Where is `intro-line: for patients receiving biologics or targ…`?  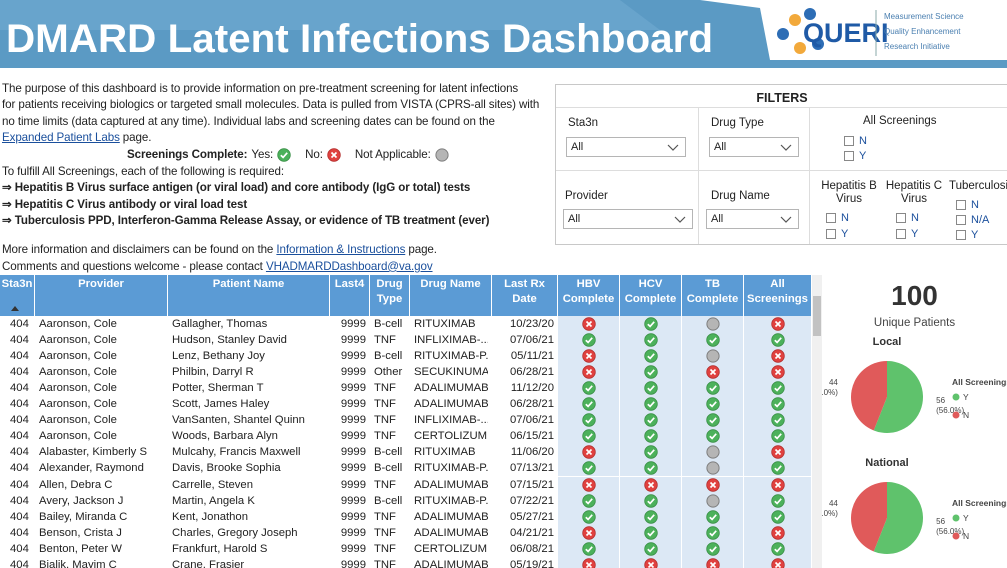
intro-line: for patients receiving biologics or targ… is located at coordinates (271, 105).